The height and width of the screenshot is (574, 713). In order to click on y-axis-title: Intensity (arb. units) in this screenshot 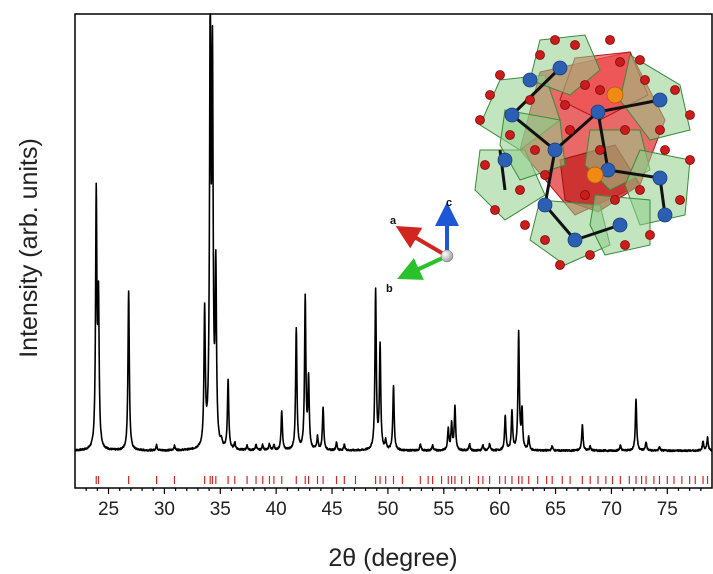, I will do `click(29, 248)`.